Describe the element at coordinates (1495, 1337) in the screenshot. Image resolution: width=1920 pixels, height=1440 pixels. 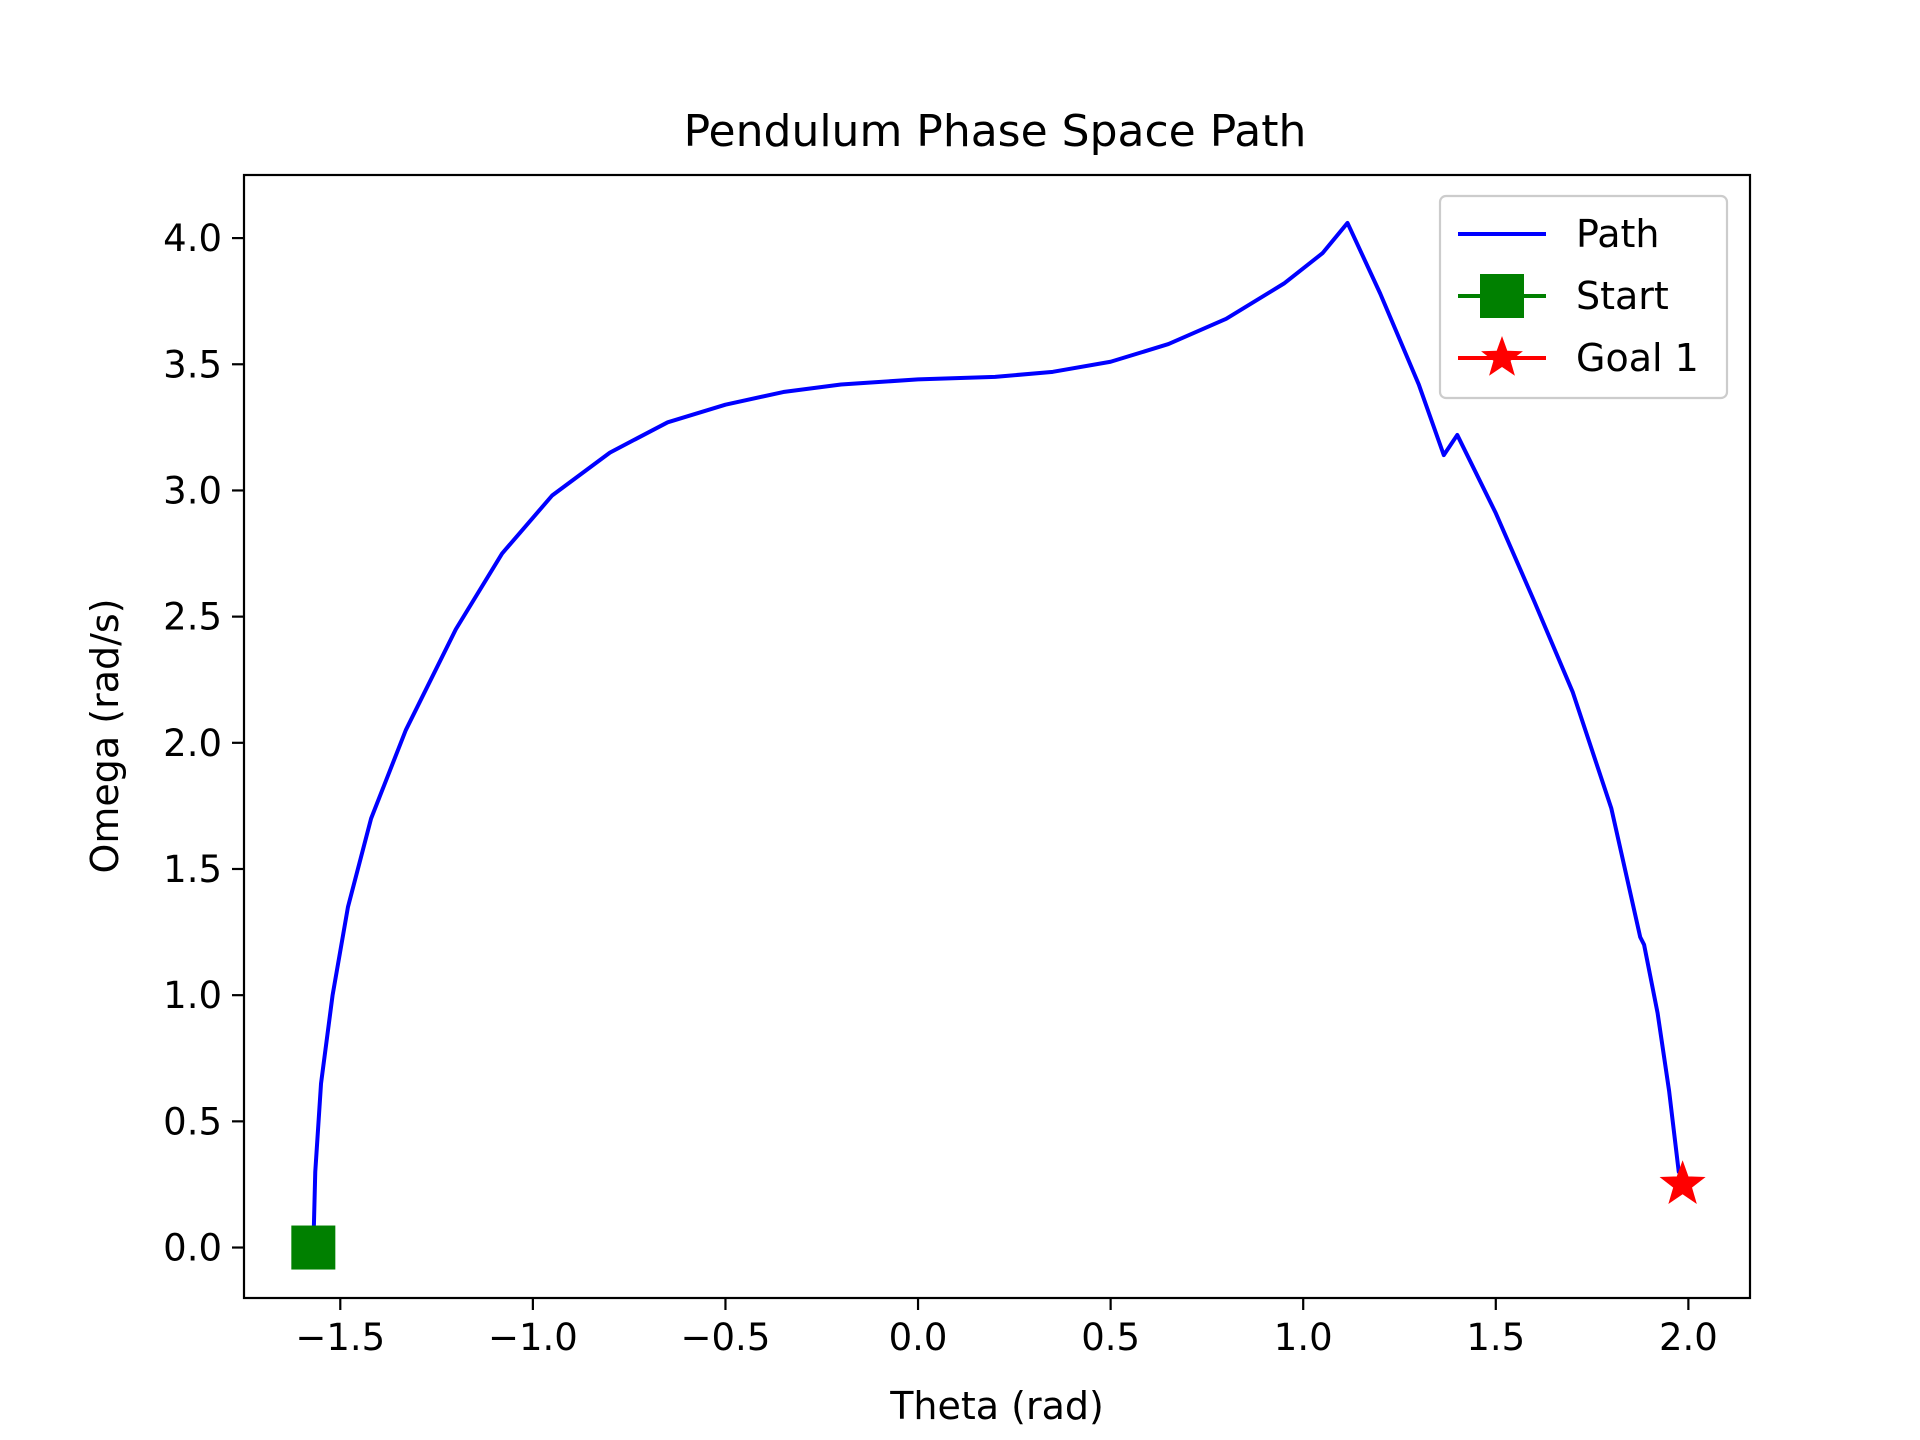
I see `x-tick-label: 1.5` at that location.